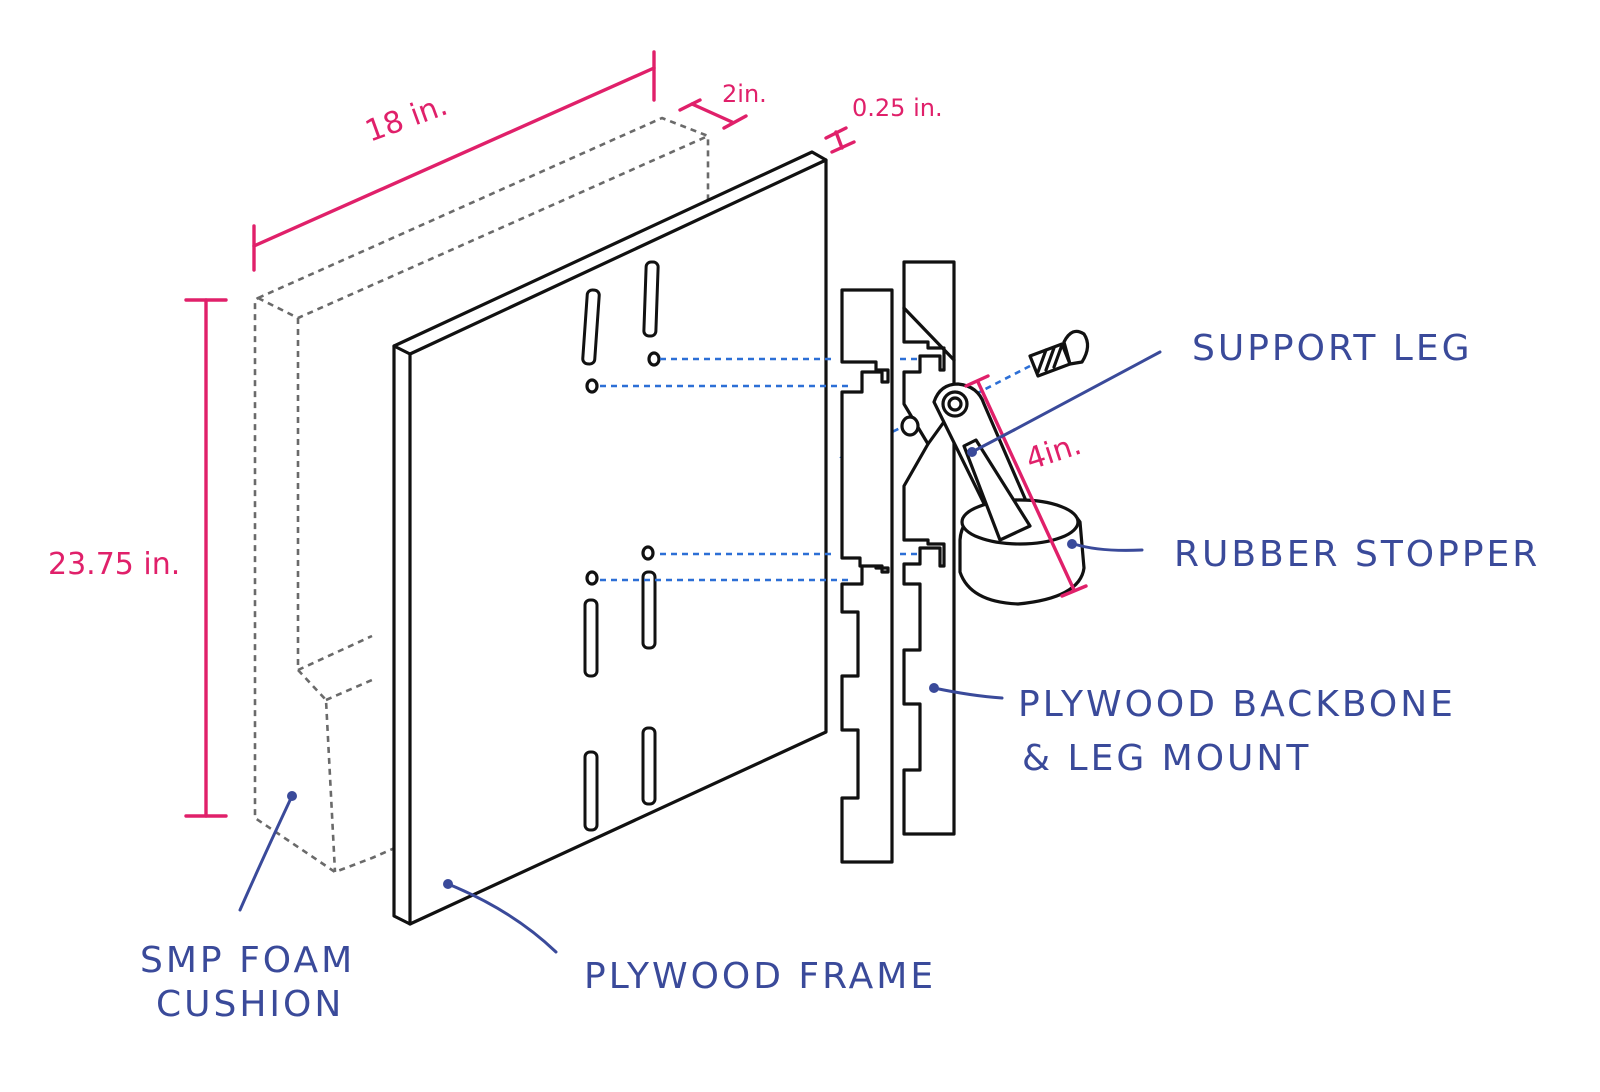 This screenshot has height=1092, width=1600. Describe the element at coordinates (1059, 353) in the screenshot. I see `mounting-screw` at that location.